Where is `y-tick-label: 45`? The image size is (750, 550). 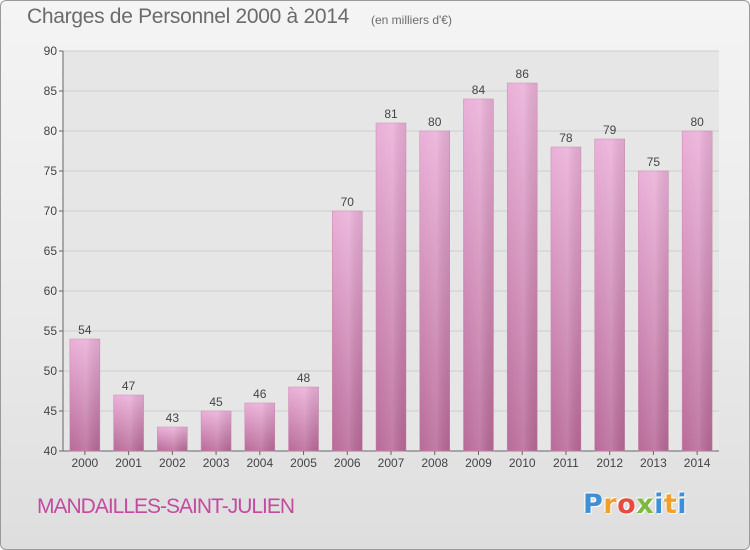
y-tick-label: 45 is located at coordinates (51, 411).